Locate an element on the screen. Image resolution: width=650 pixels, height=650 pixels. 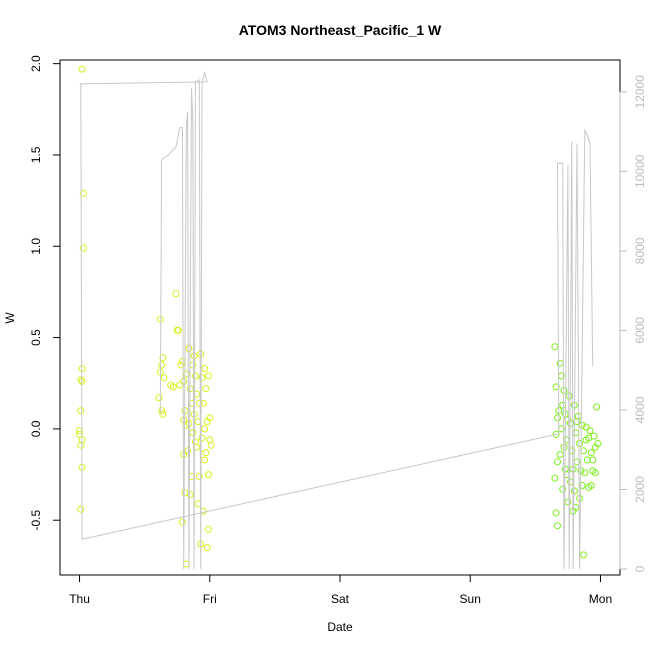
y-tick-label: 0.5 is located at coordinates (36, 337).